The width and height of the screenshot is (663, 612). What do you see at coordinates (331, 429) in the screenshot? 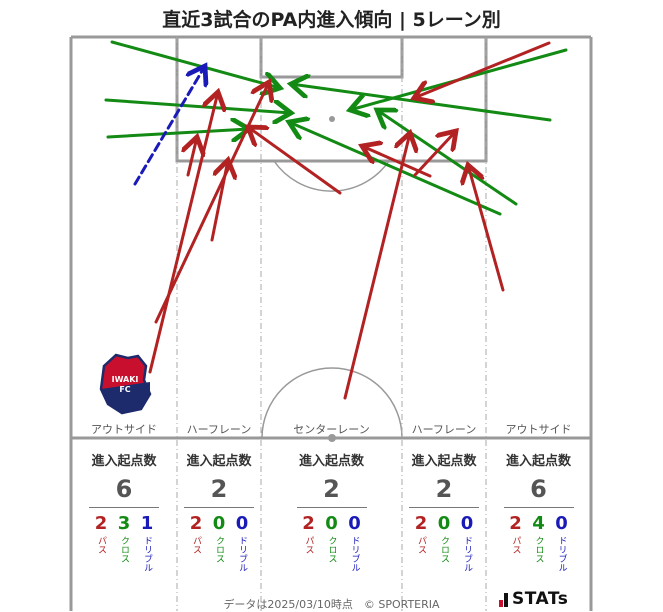
I see `lane-label-center: センターレーン` at bounding box center [331, 429].